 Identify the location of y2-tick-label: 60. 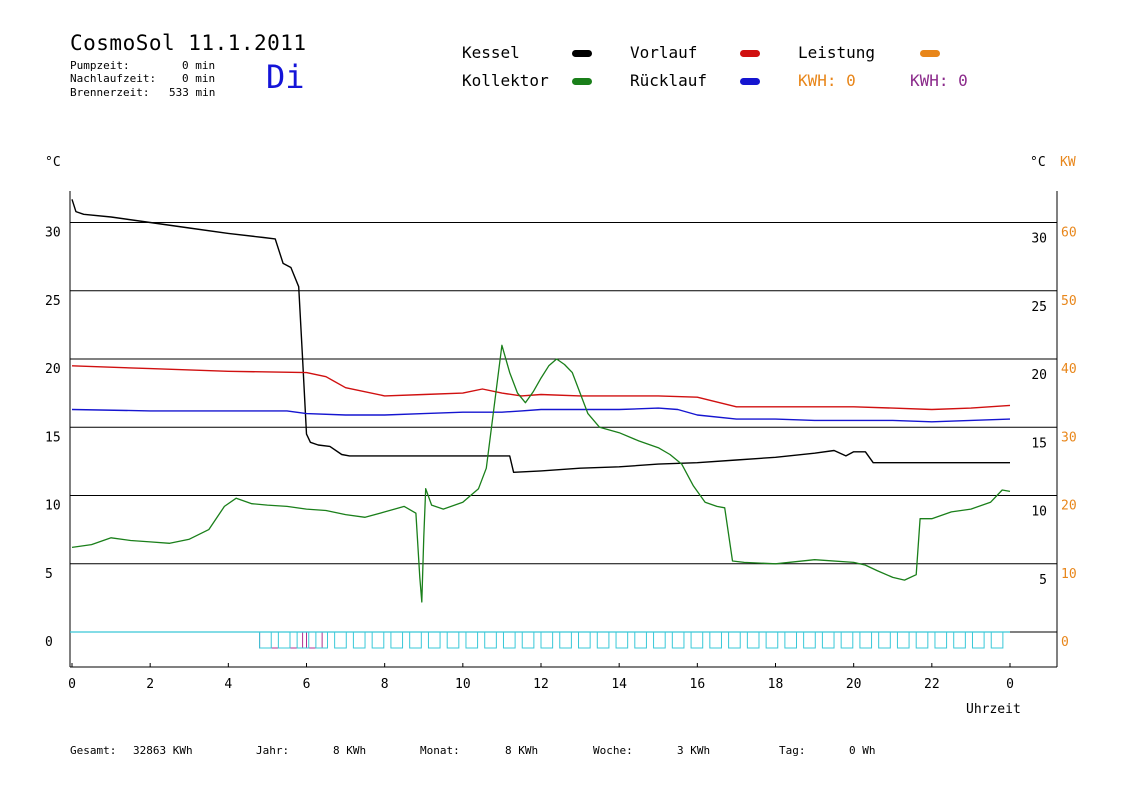
(1069, 233).